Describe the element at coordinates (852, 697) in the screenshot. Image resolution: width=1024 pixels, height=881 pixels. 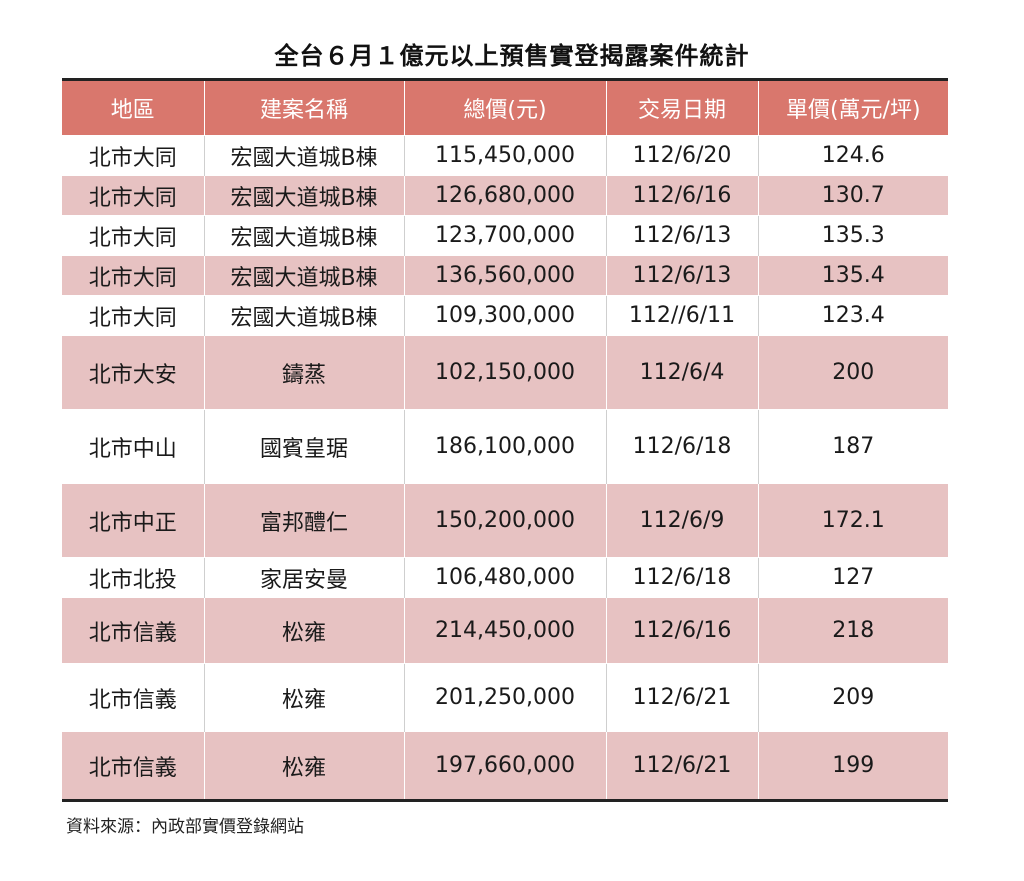
I see `unit-price-cell: 209` at that location.